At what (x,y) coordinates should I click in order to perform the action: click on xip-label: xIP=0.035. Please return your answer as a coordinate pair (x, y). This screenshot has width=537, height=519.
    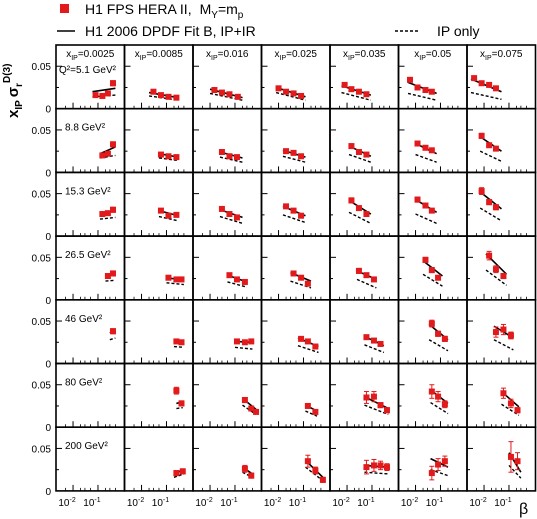
    Looking at the image, I should click on (364, 55).